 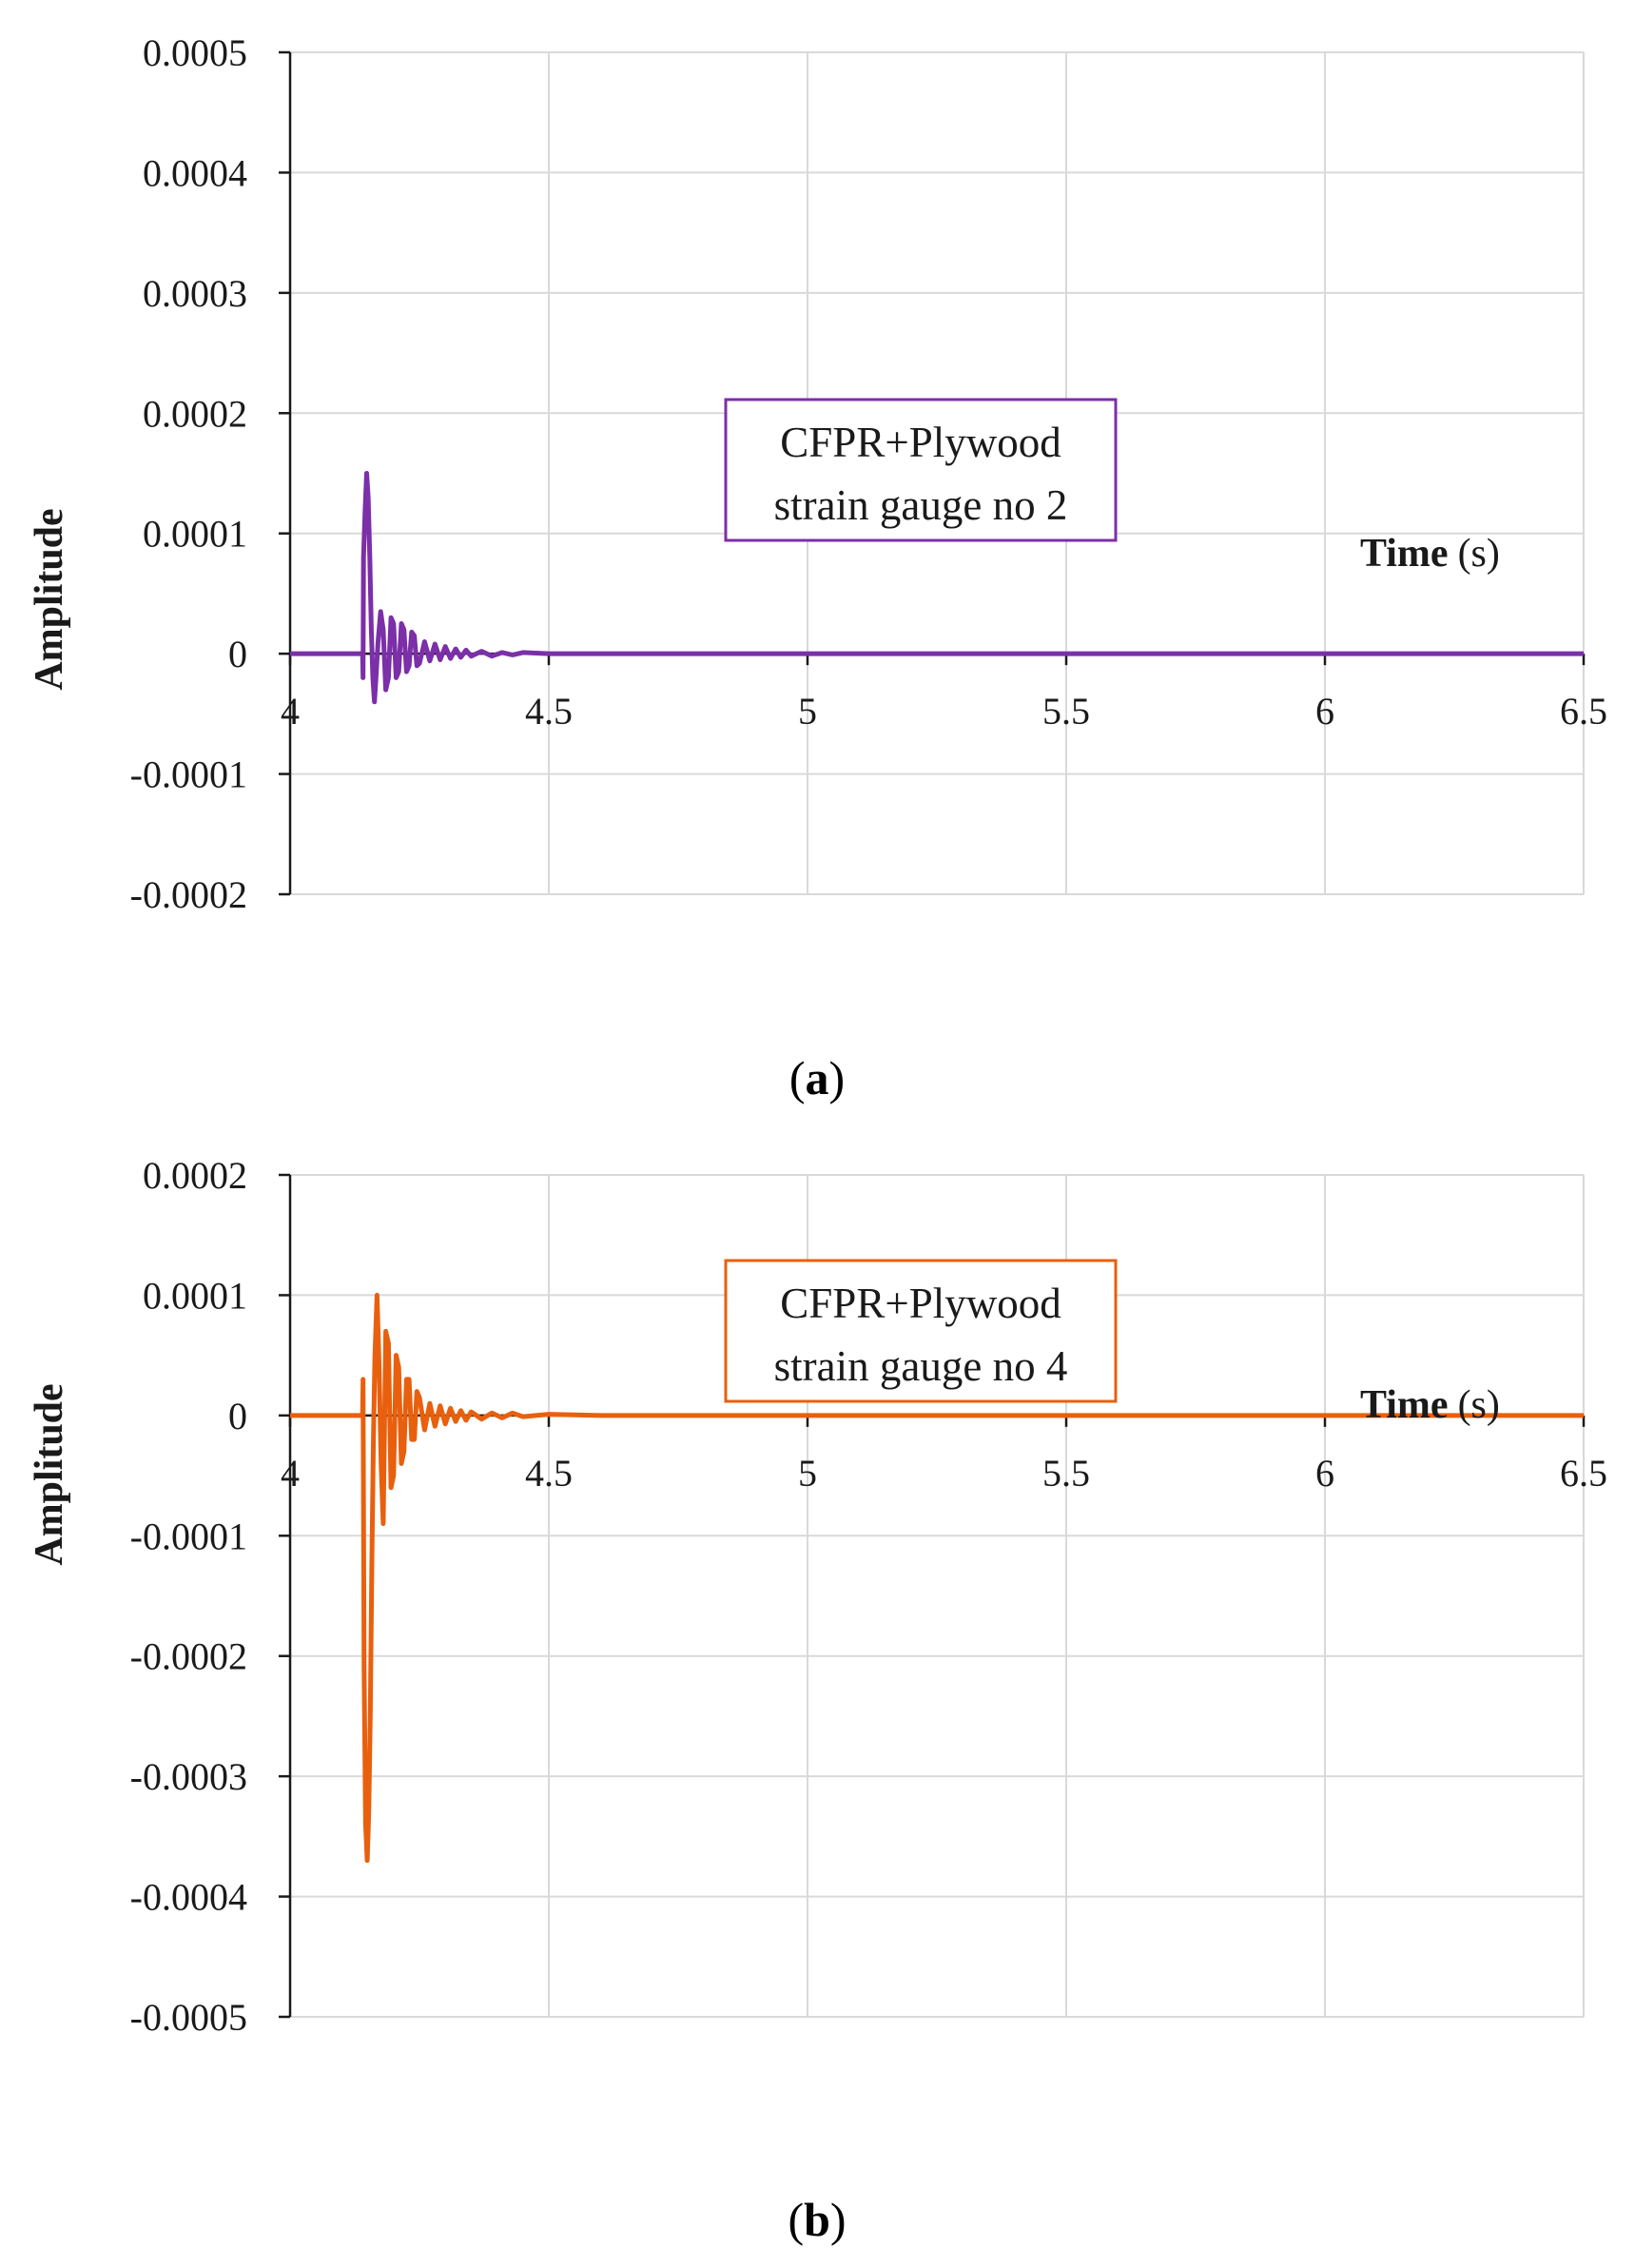 I want to click on caption-letter: a, so click(x=817, y=1078).